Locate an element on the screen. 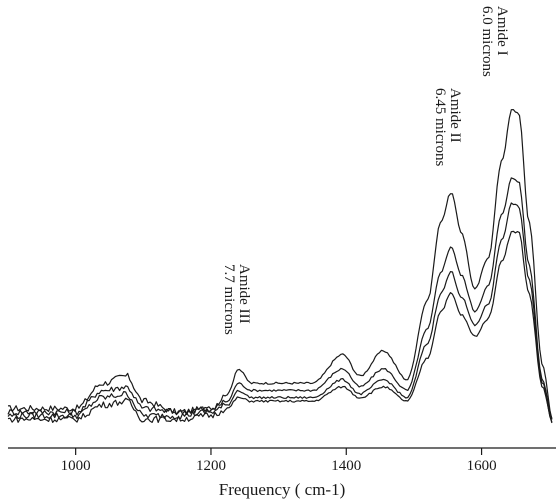 Image resolution: width=560 pixels, height=503 pixels. annotation-amide-iii: Amide III 7.7 microns is located at coordinates (236, 299).